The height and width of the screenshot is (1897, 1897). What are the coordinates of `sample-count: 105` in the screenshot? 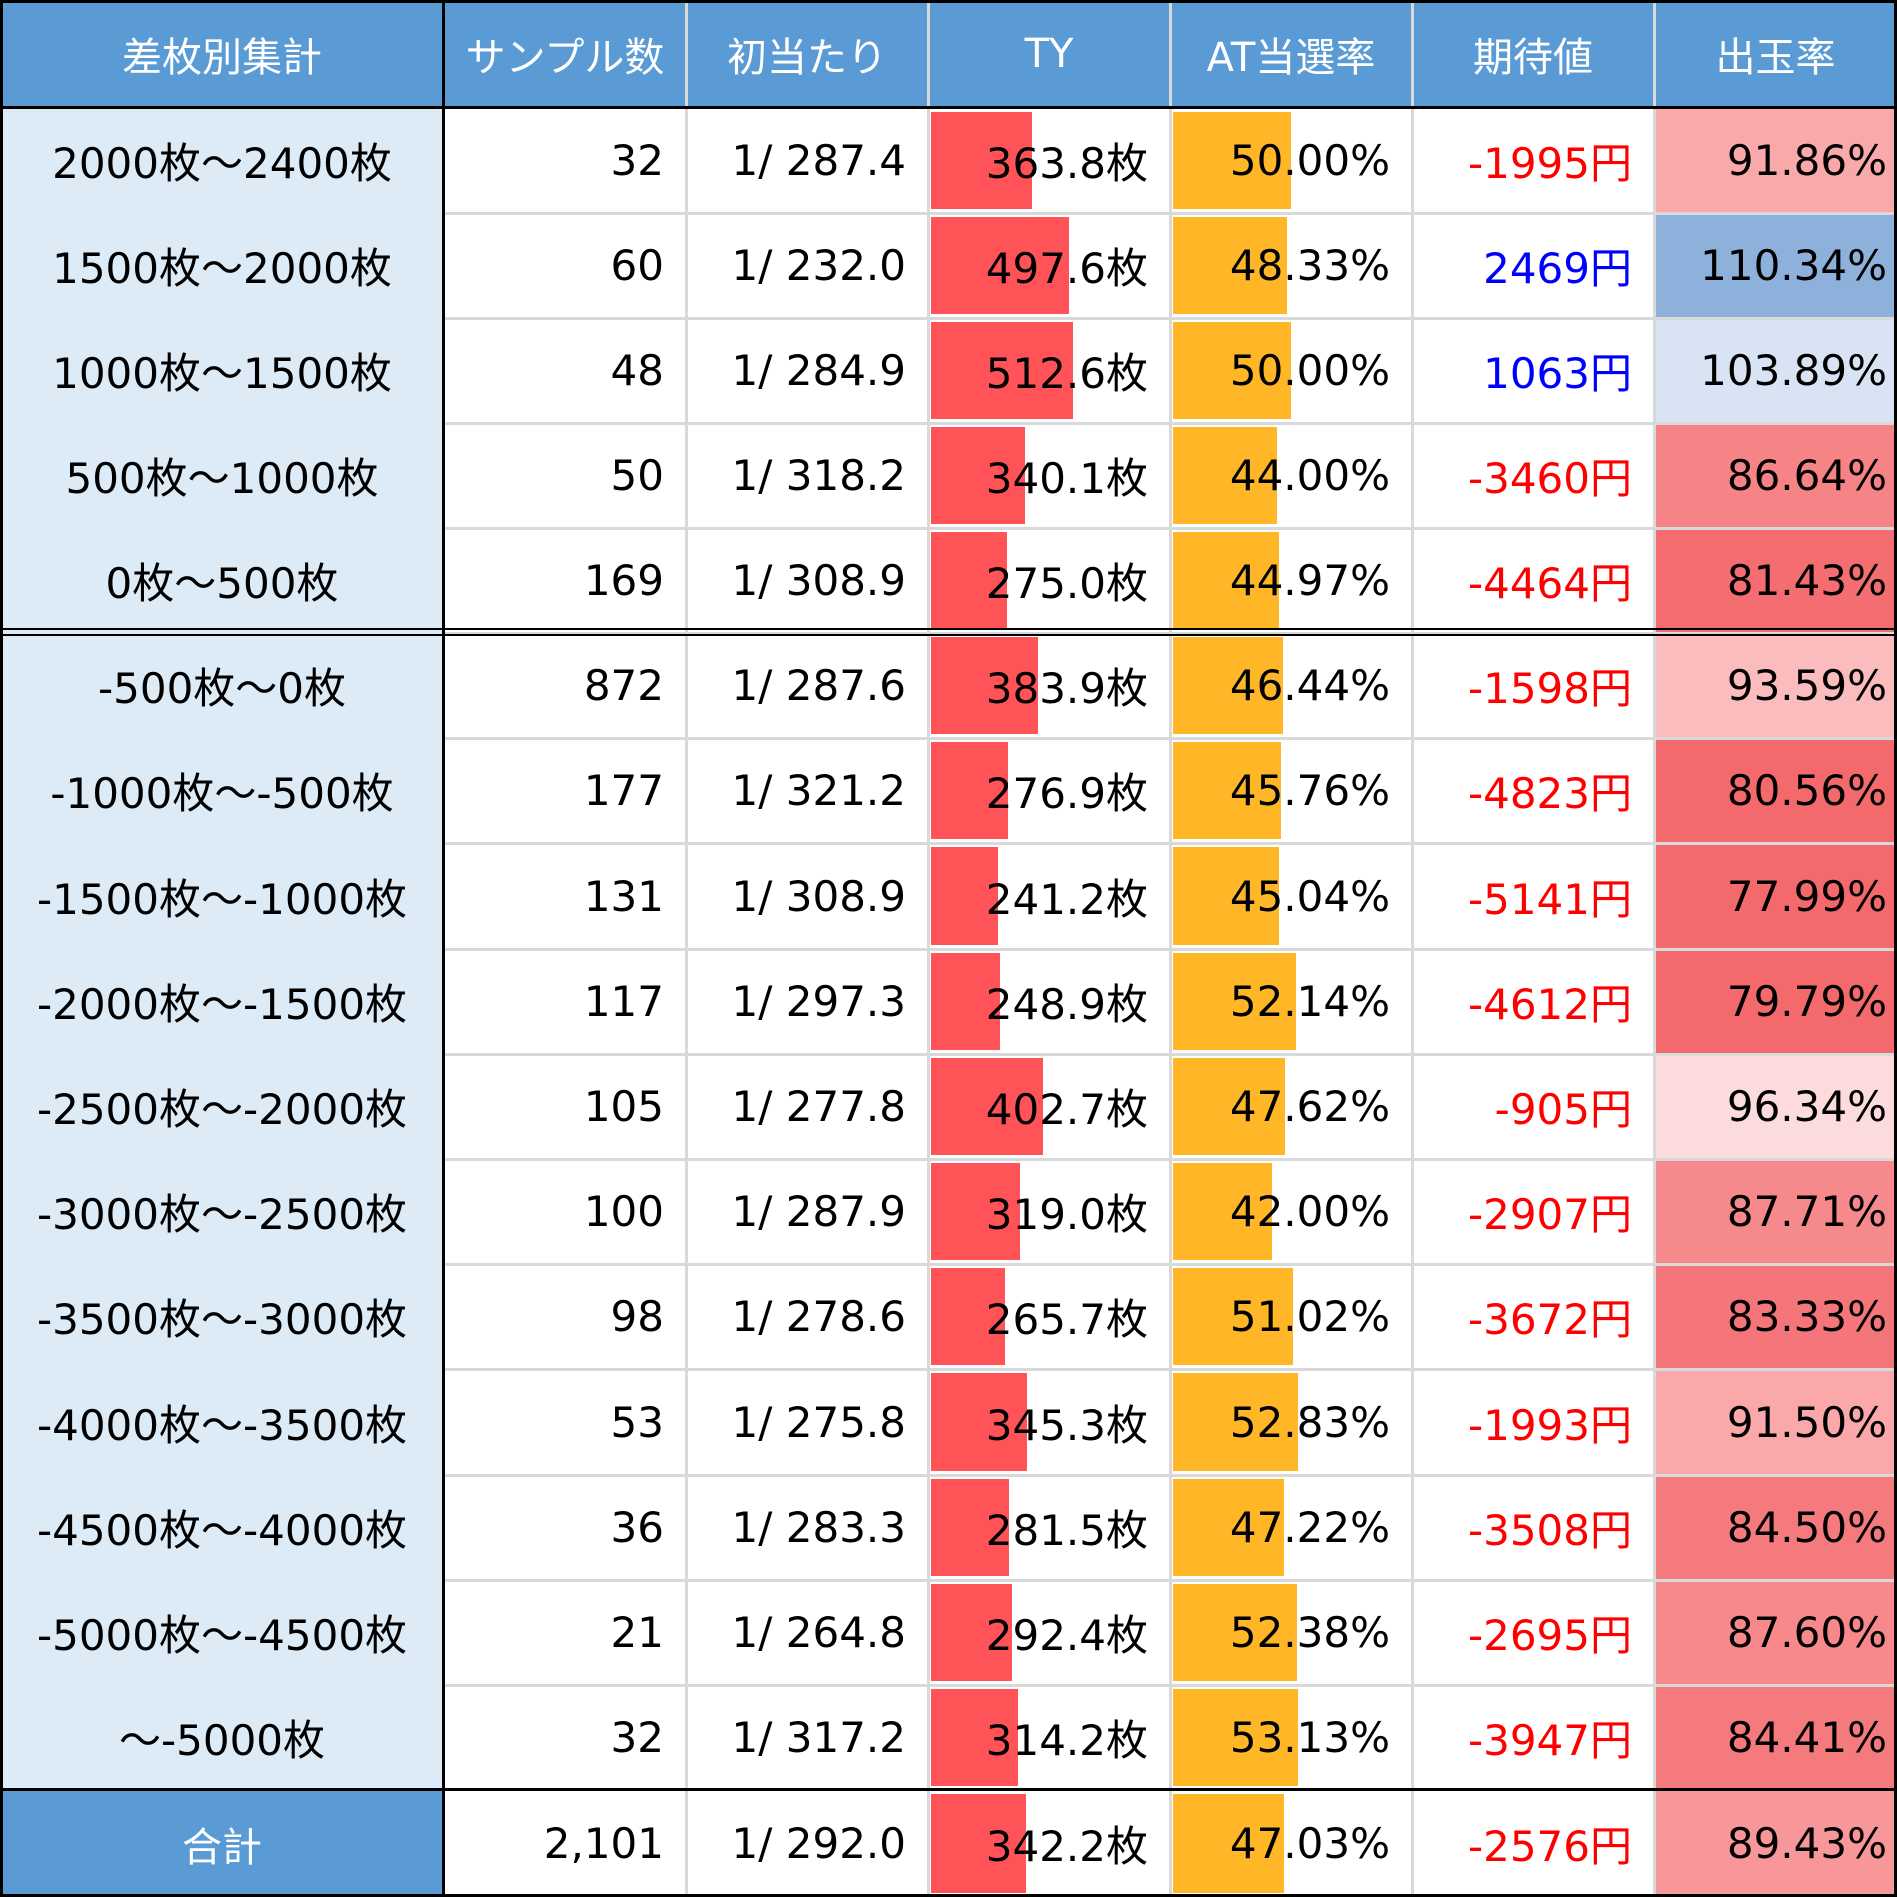 It's located at (623, 1106).